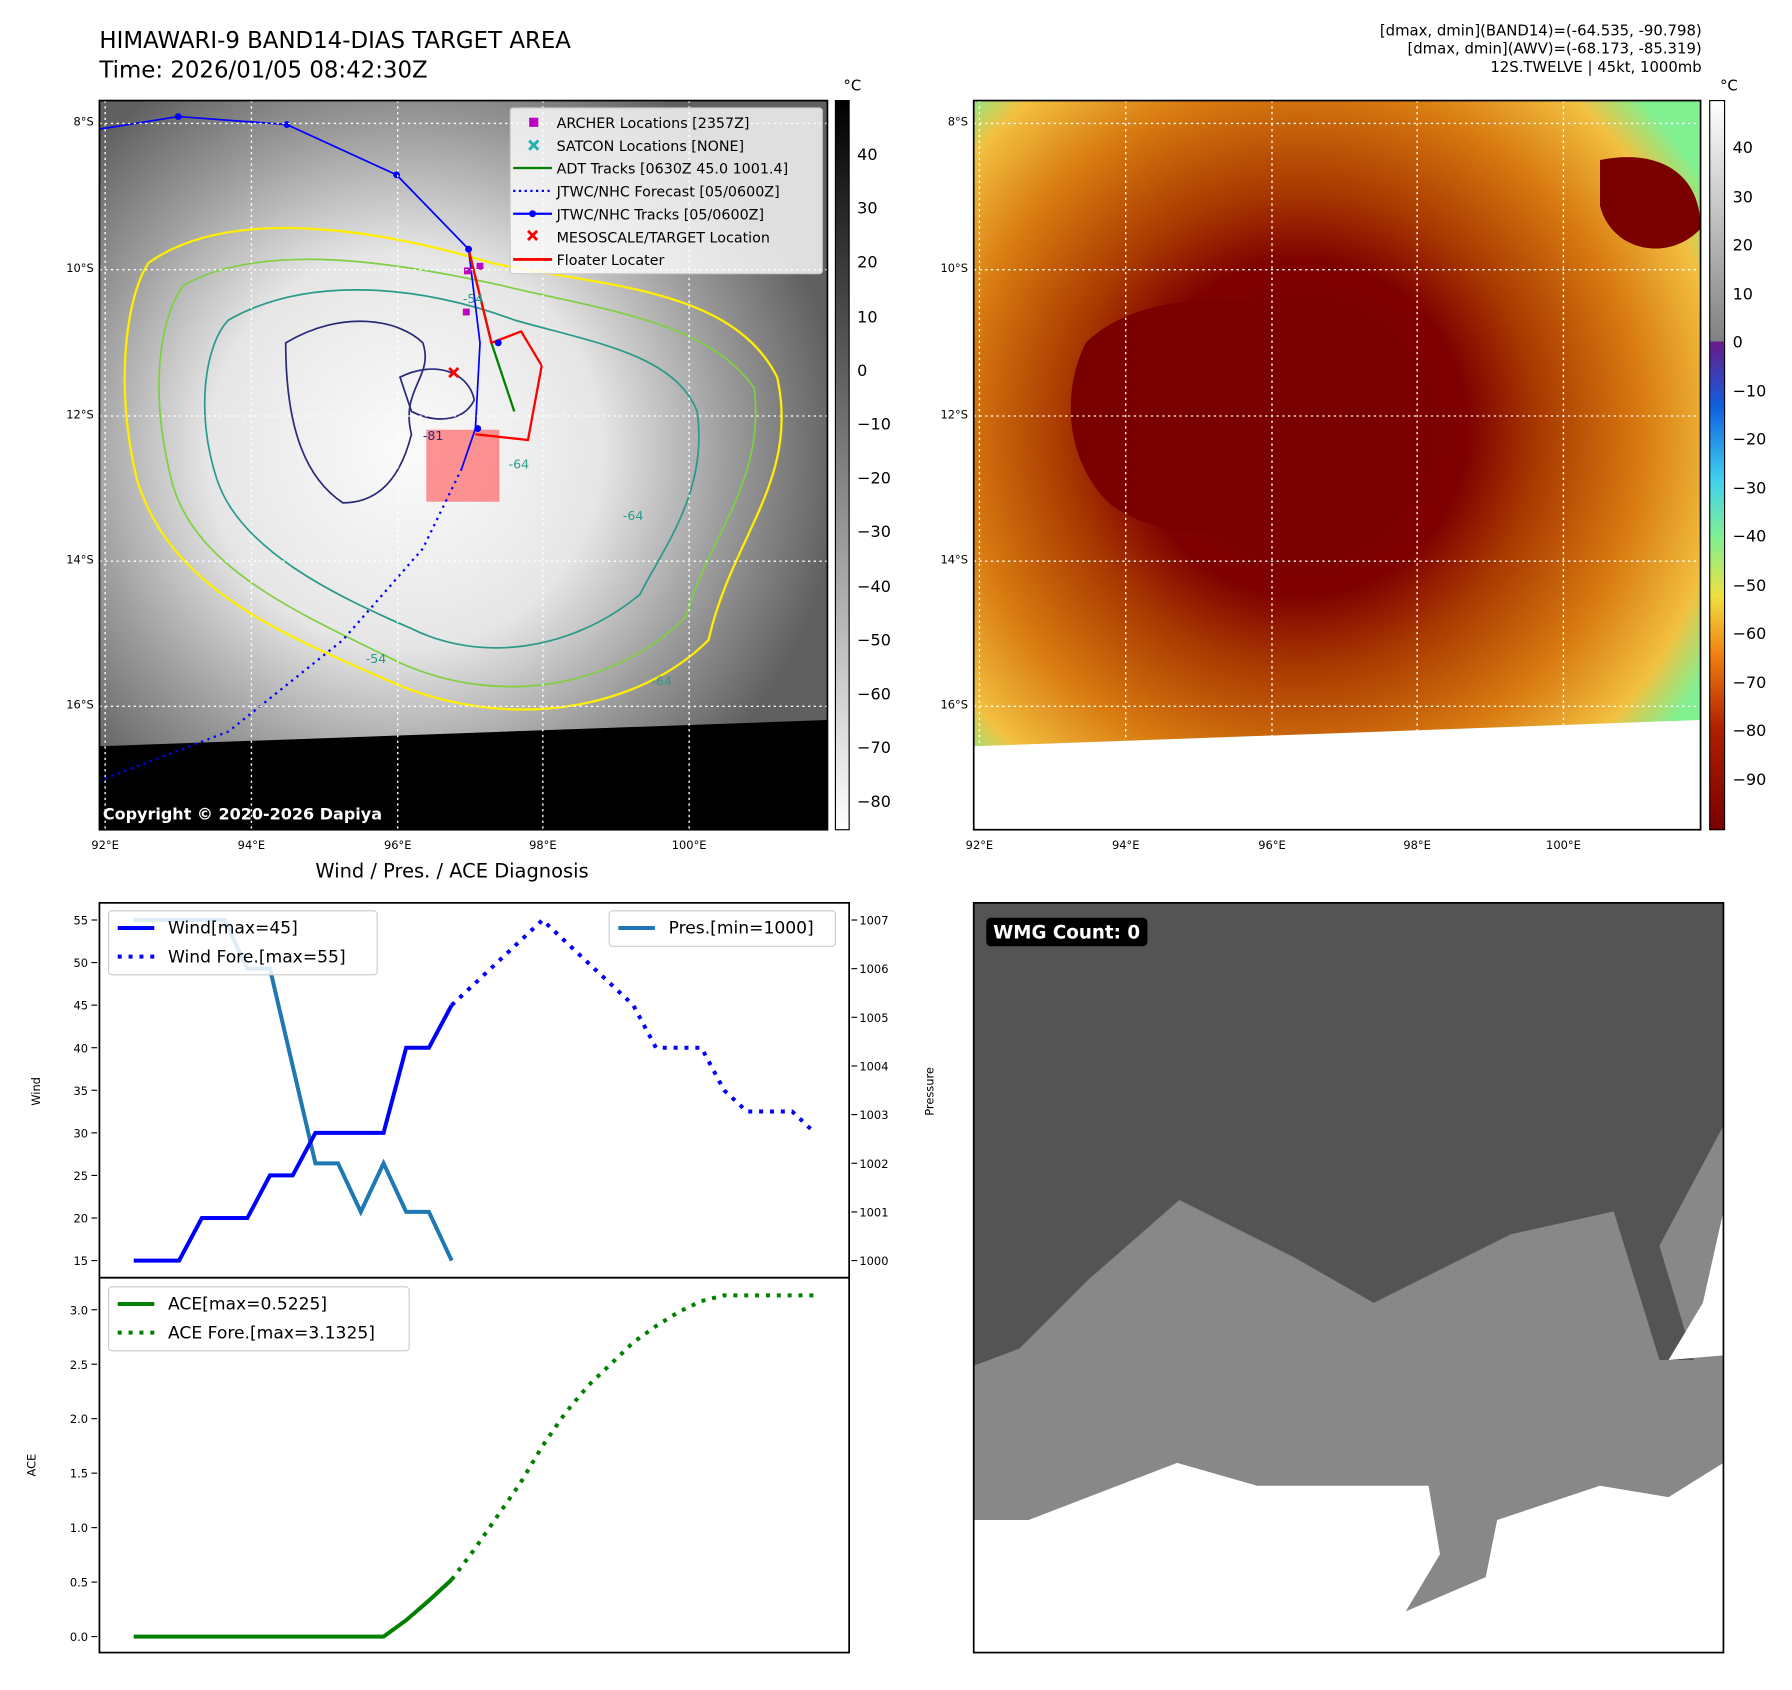  I want to click on colorbar-1-tick: −40, so click(874, 587).